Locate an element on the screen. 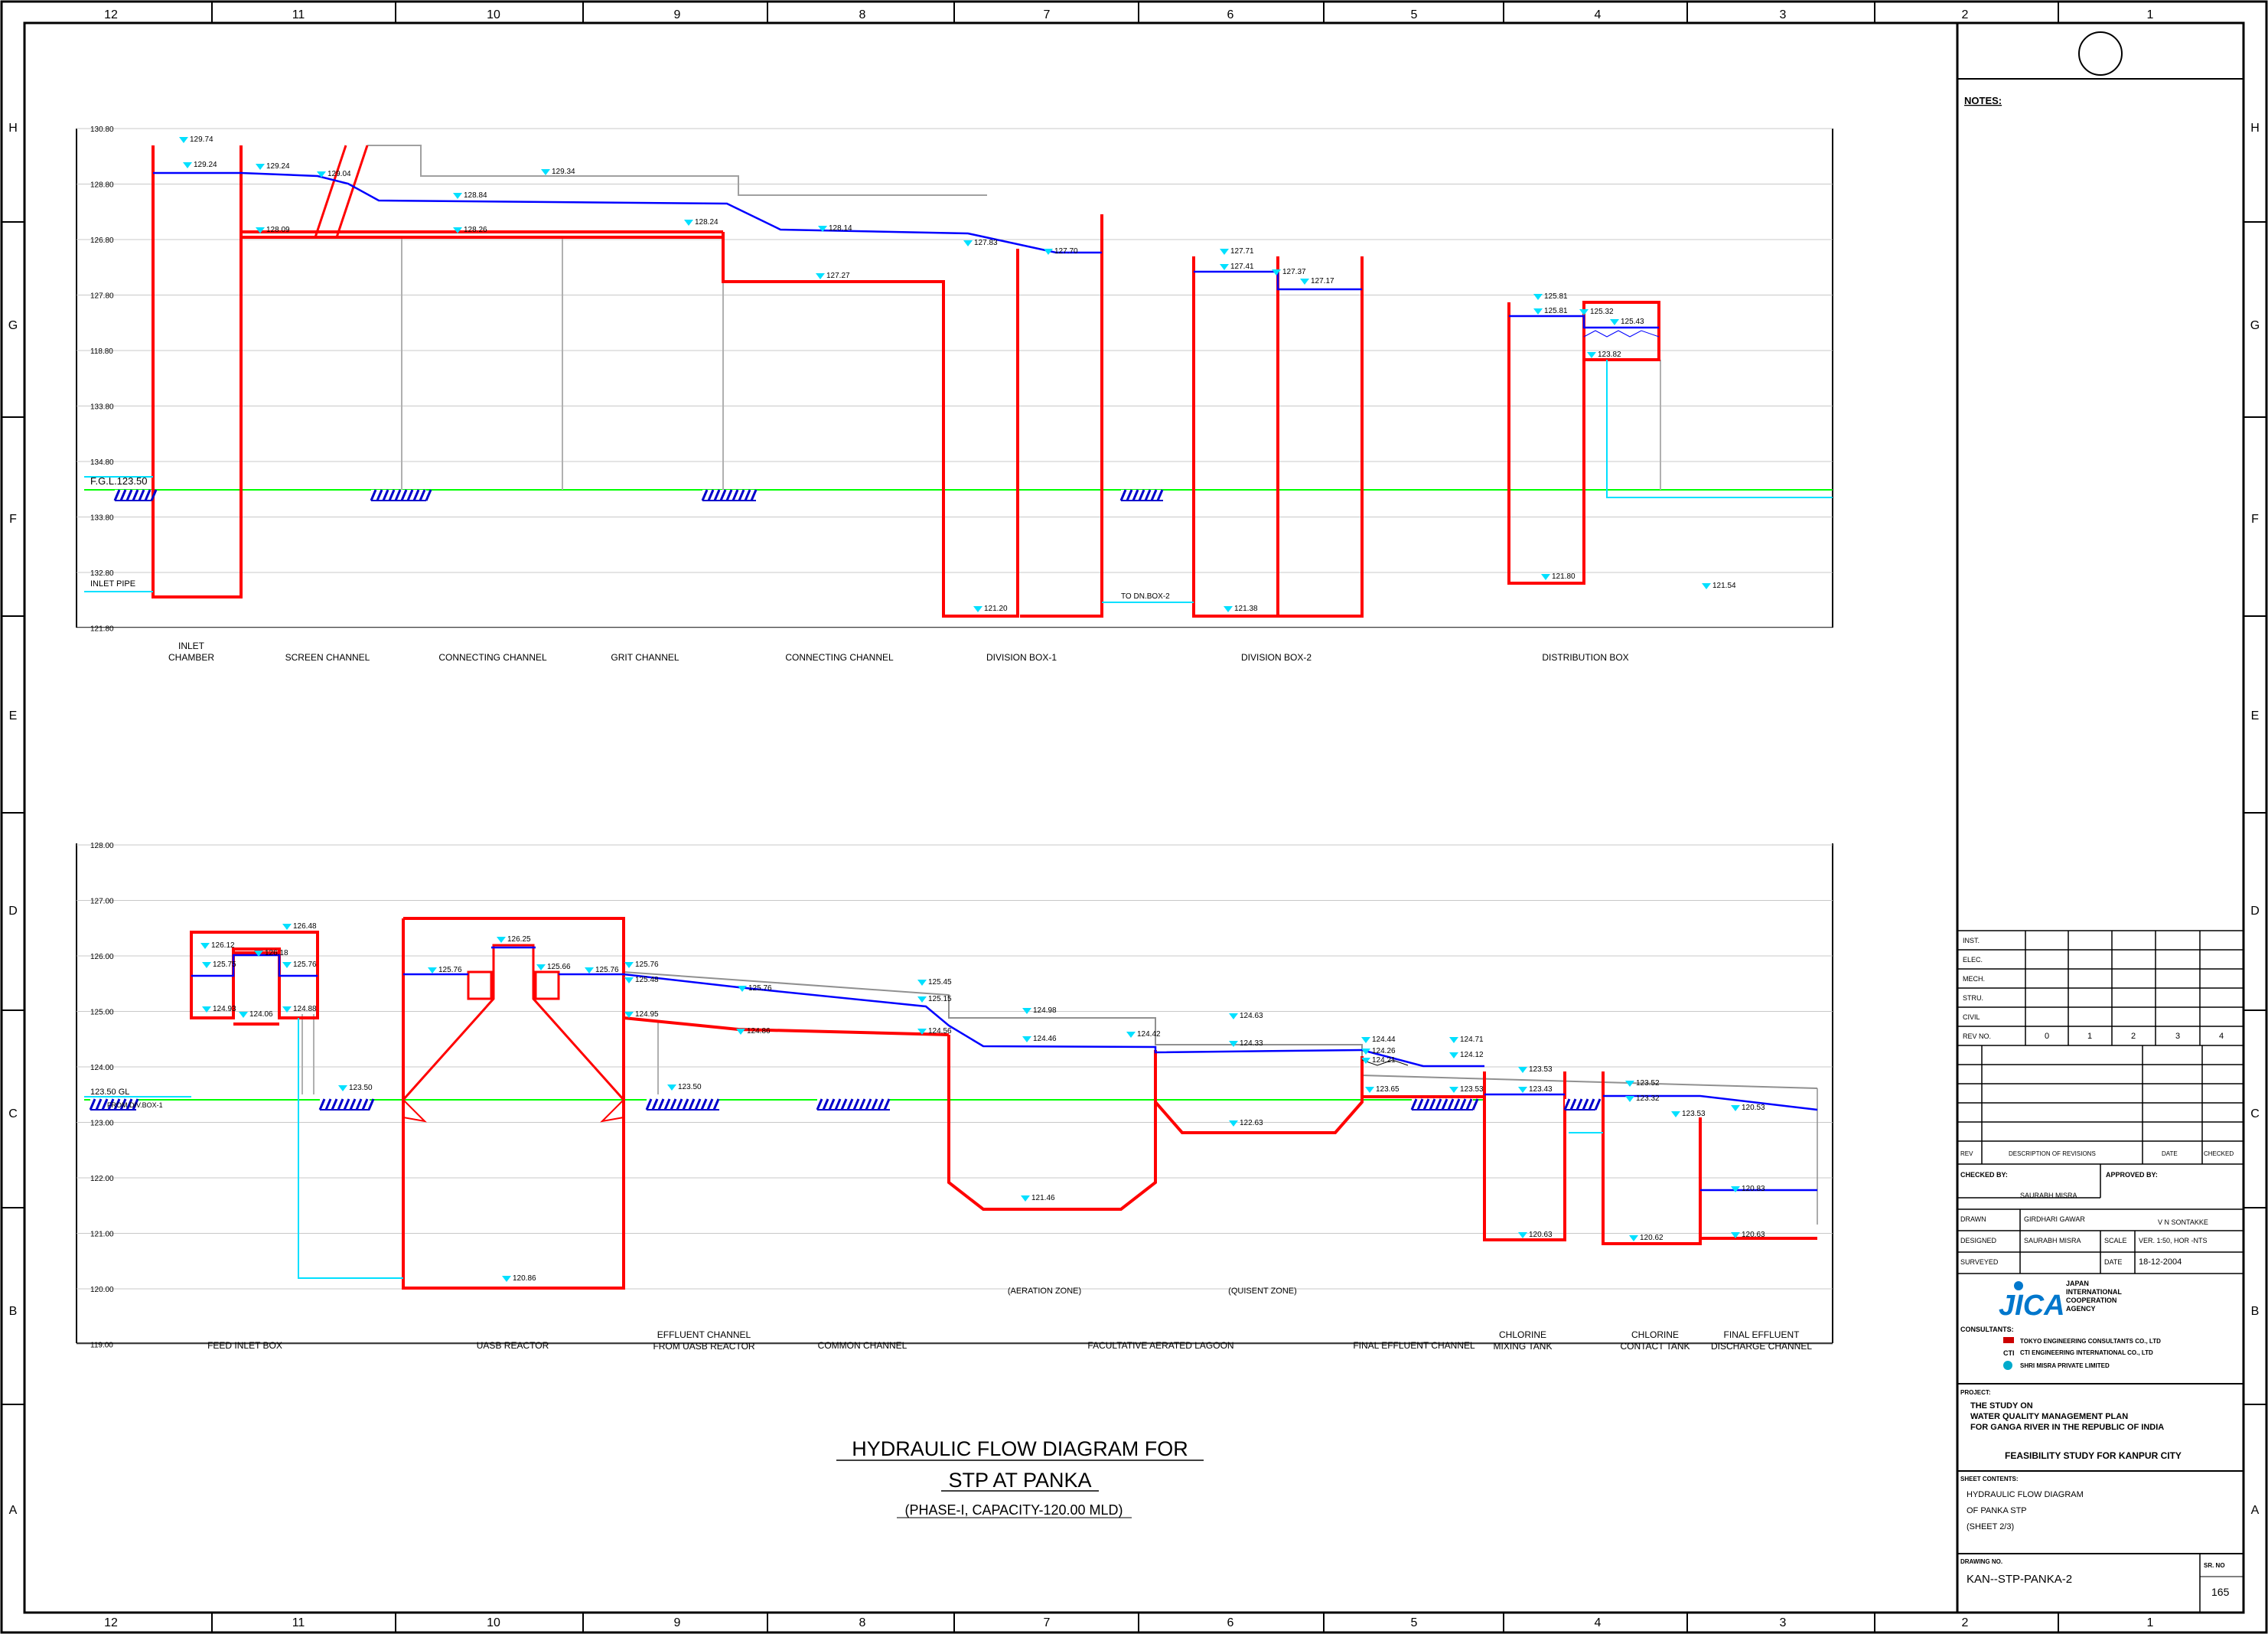 This screenshot has width=2268, height=1634. revision-circle is located at coordinates (2101, 53).